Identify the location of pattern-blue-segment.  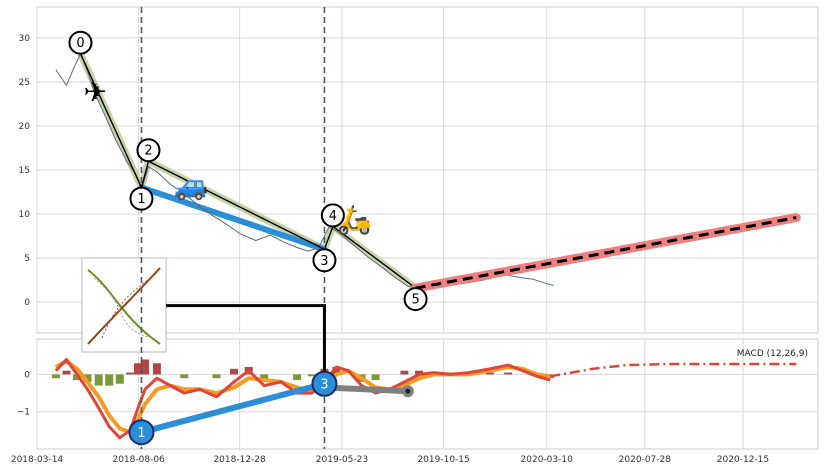
(233, 218).